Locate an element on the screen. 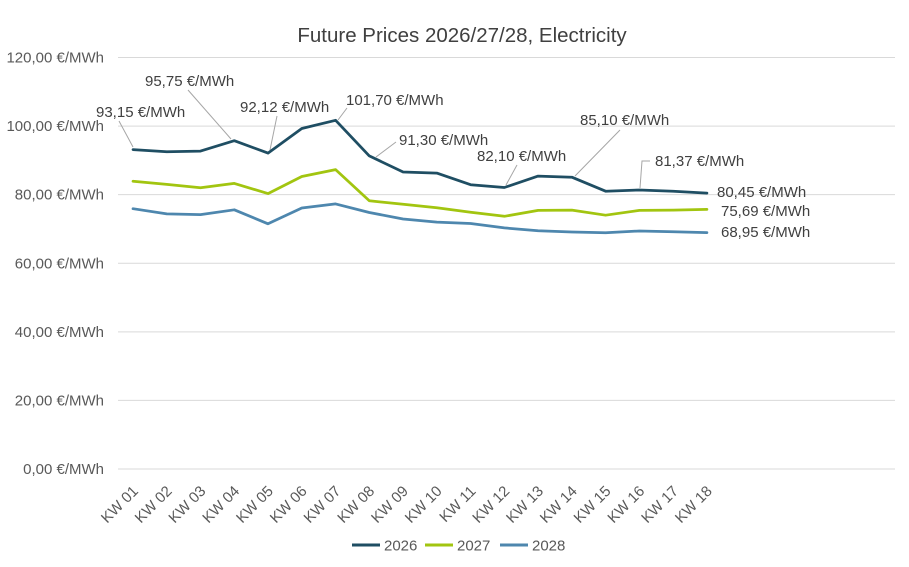 Image resolution: width=909 pixels, height=567 pixels. data-label-2026-KW08: 91,30 €/MWh is located at coordinates (443, 140).